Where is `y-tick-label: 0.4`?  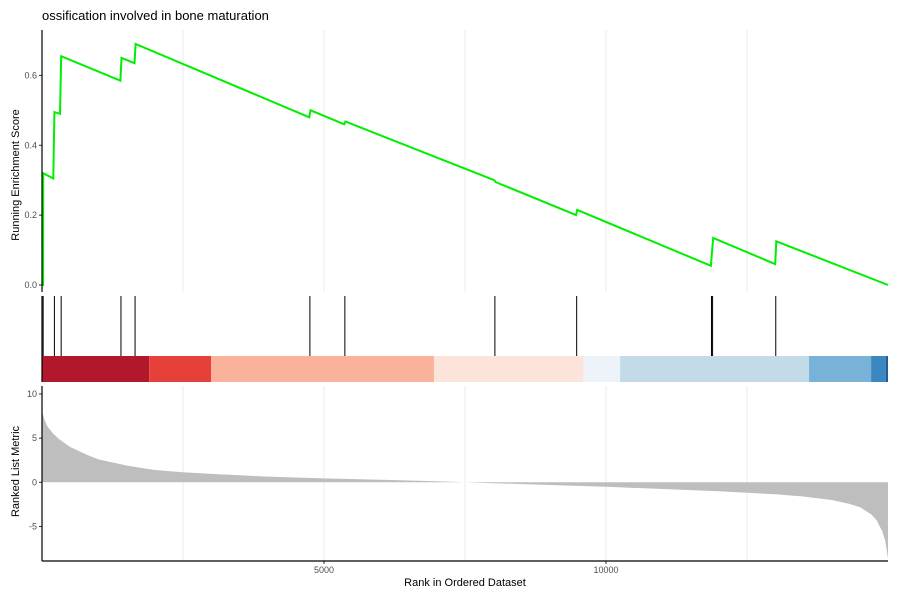
y-tick-label: 0.4 is located at coordinates (30, 145).